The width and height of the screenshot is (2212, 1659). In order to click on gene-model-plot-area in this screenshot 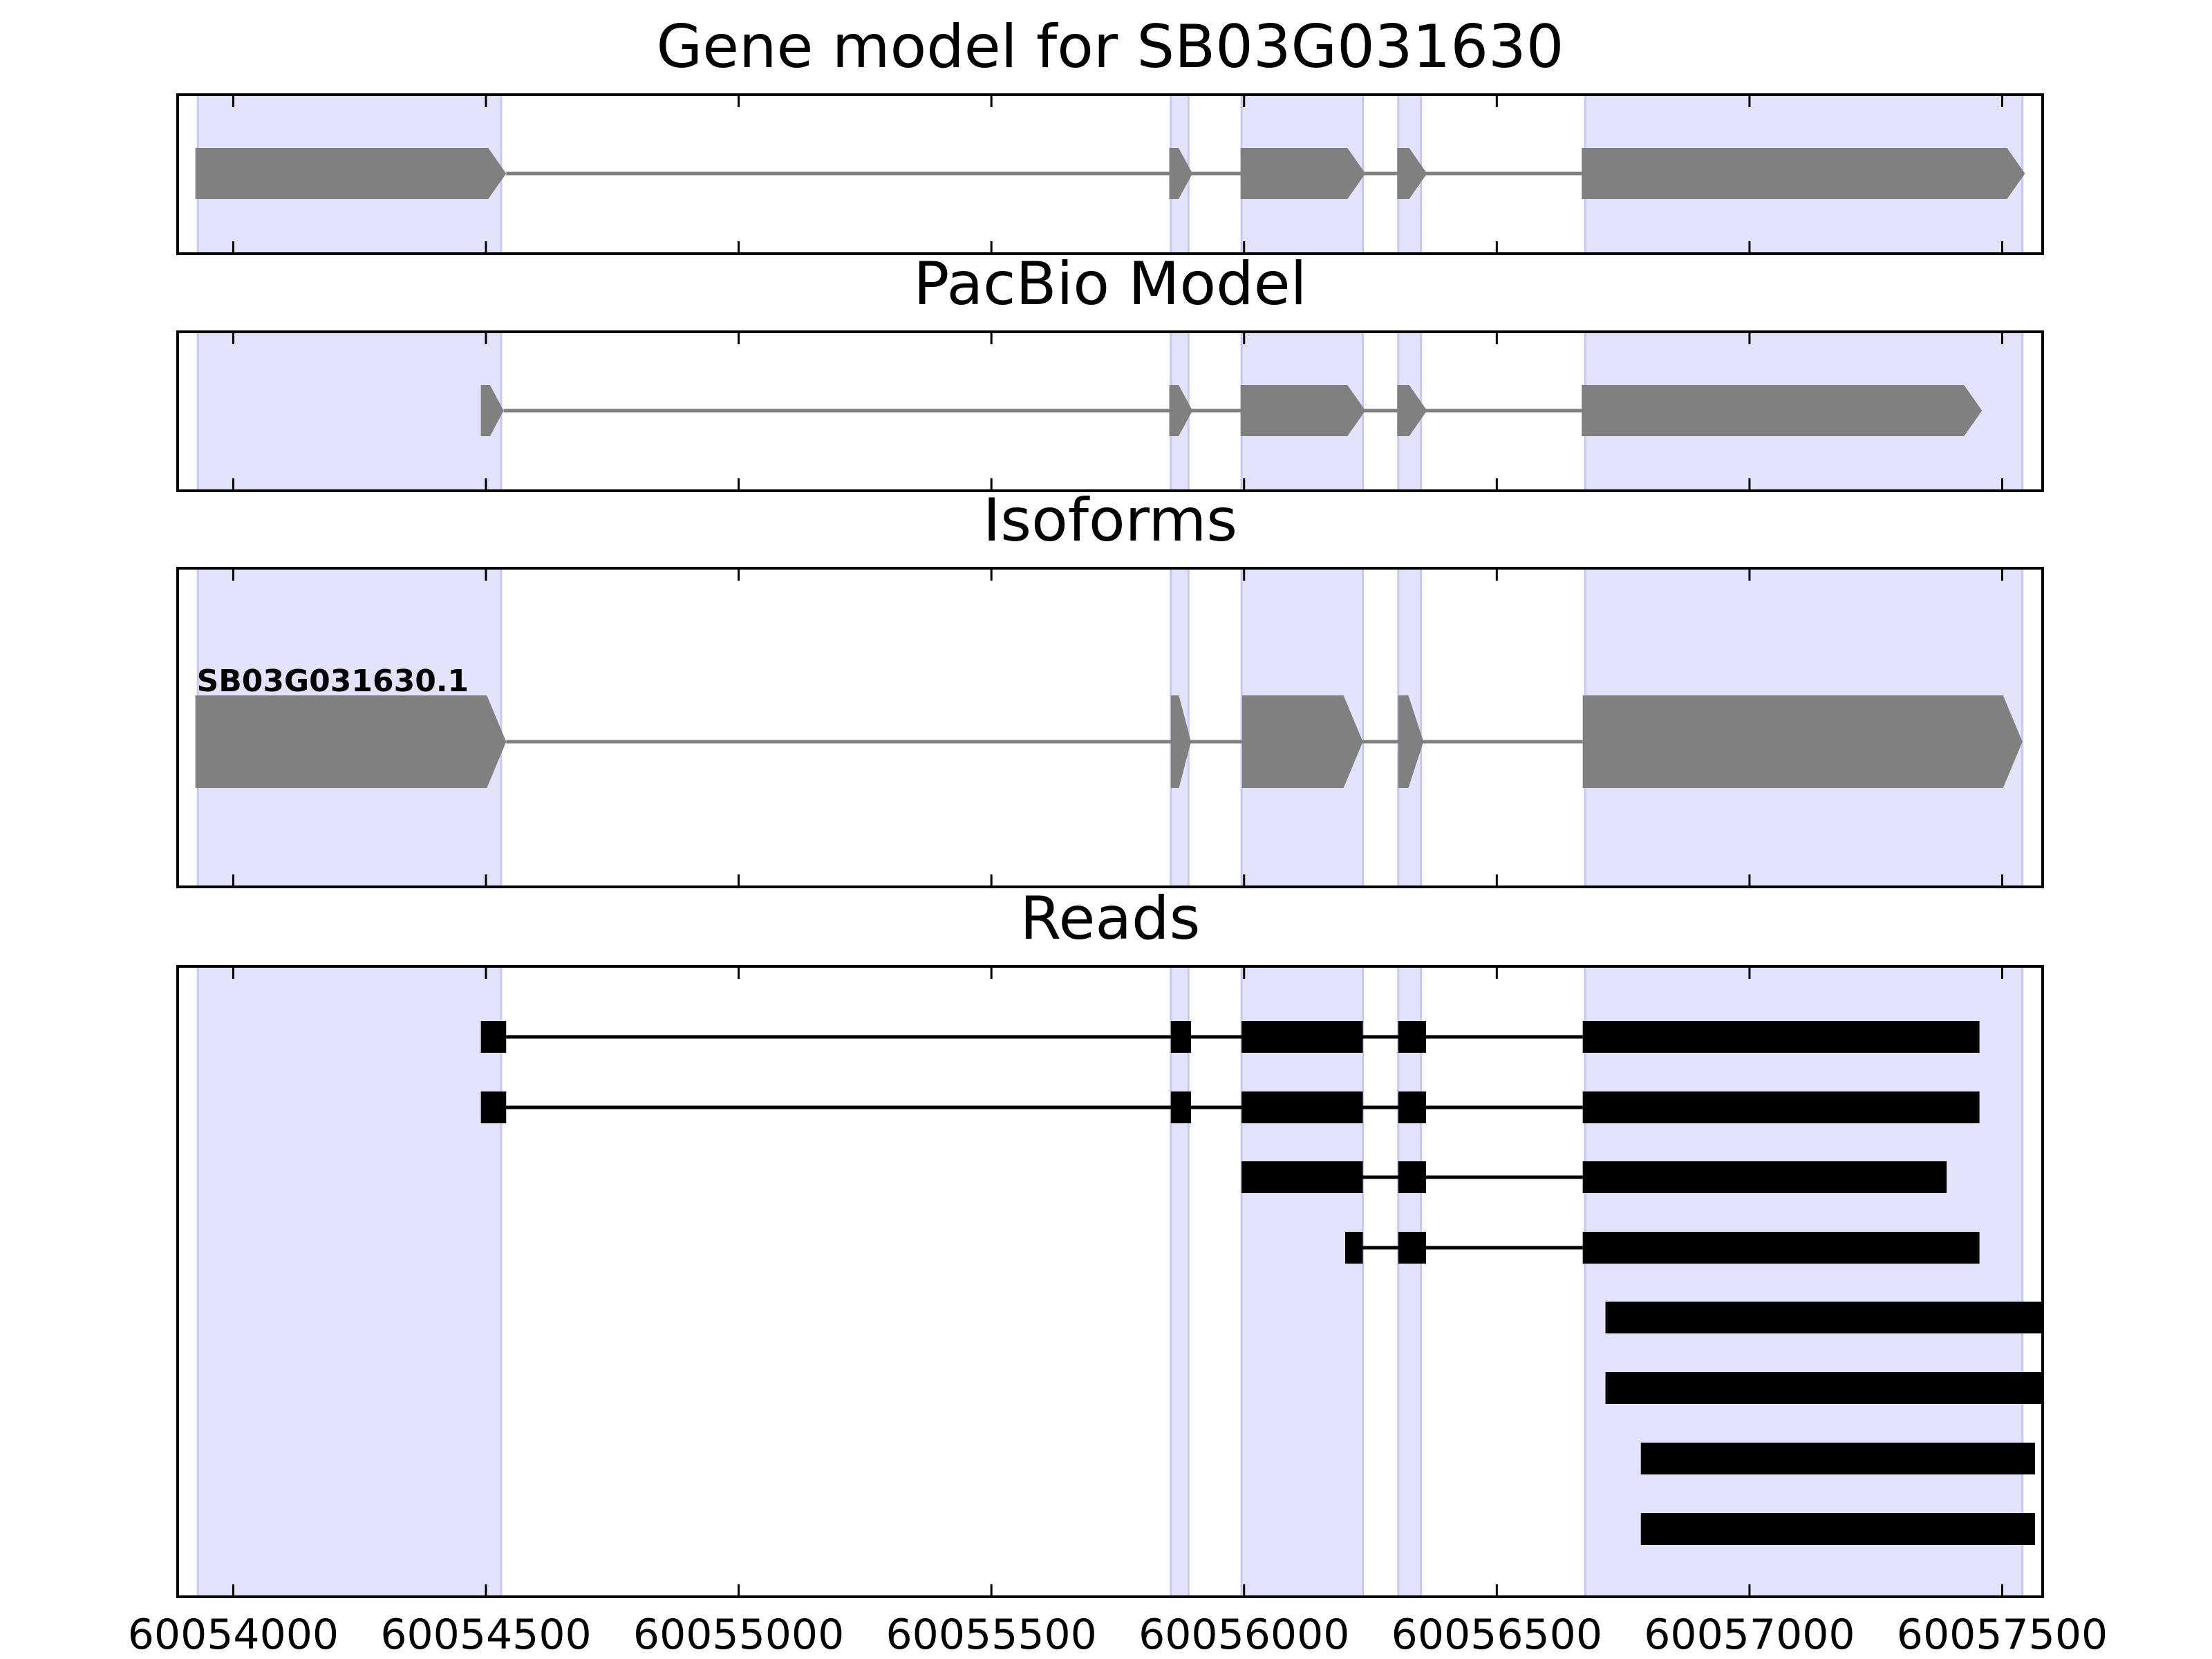, I will do `click(1110, 174)`.